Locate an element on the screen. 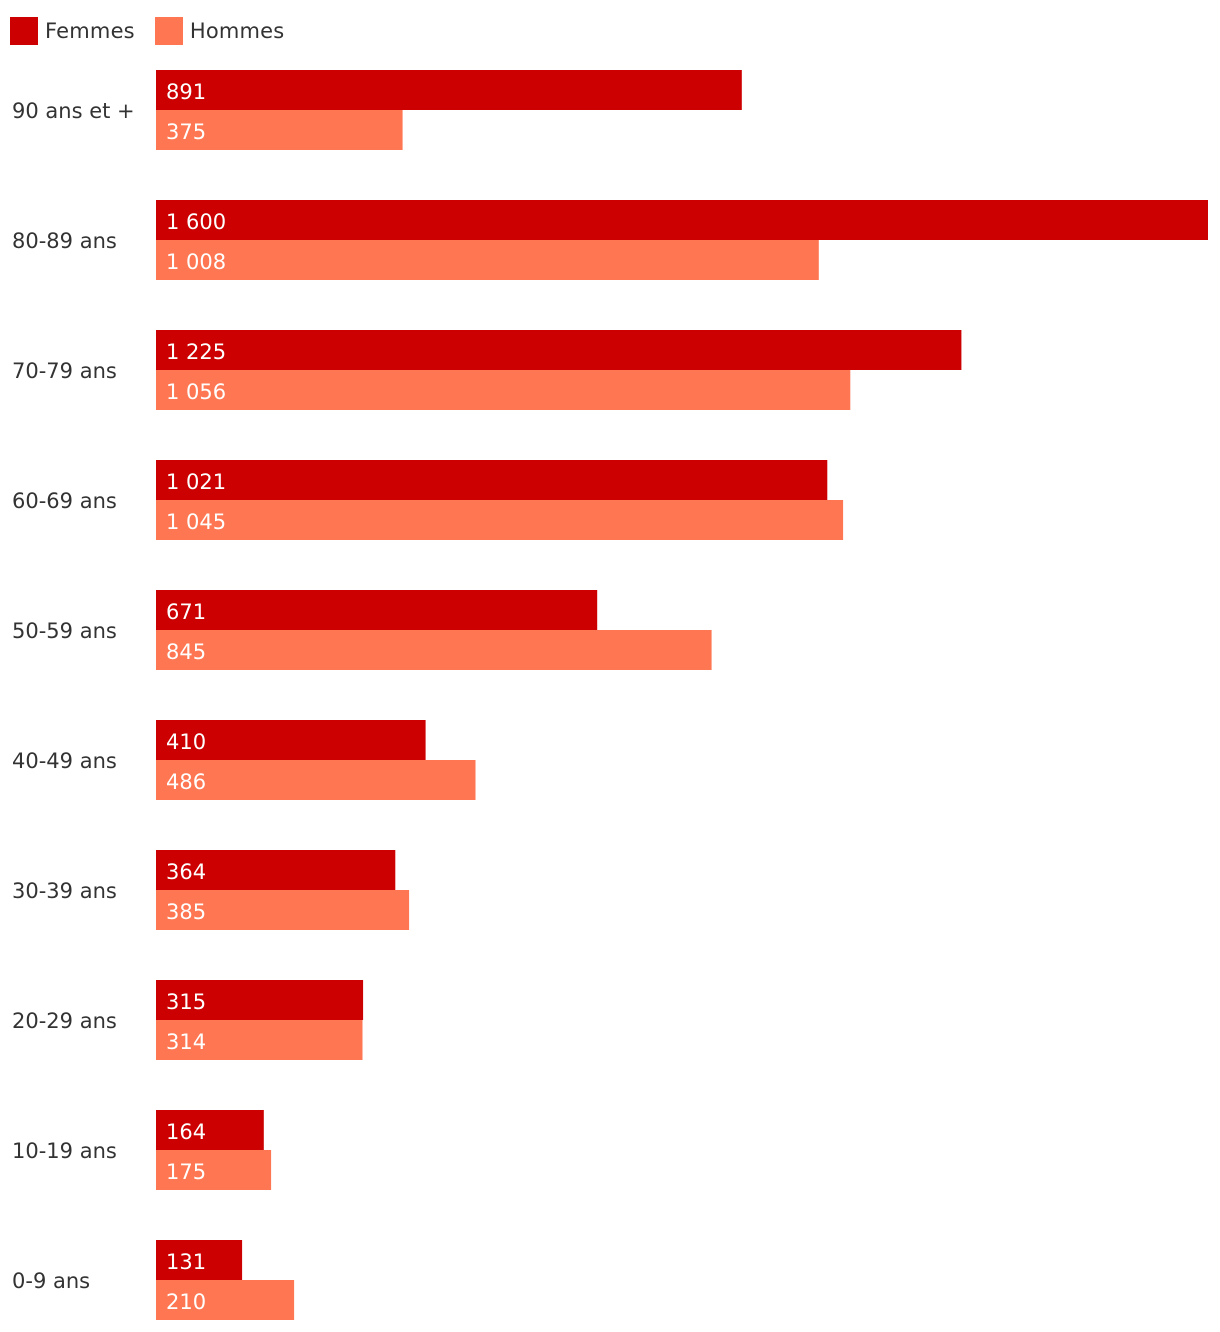 Image resolution: width=1220 pixels, height=1332 pixels. bar-hommes-40-49-ans is located at coordinates (316, 780).